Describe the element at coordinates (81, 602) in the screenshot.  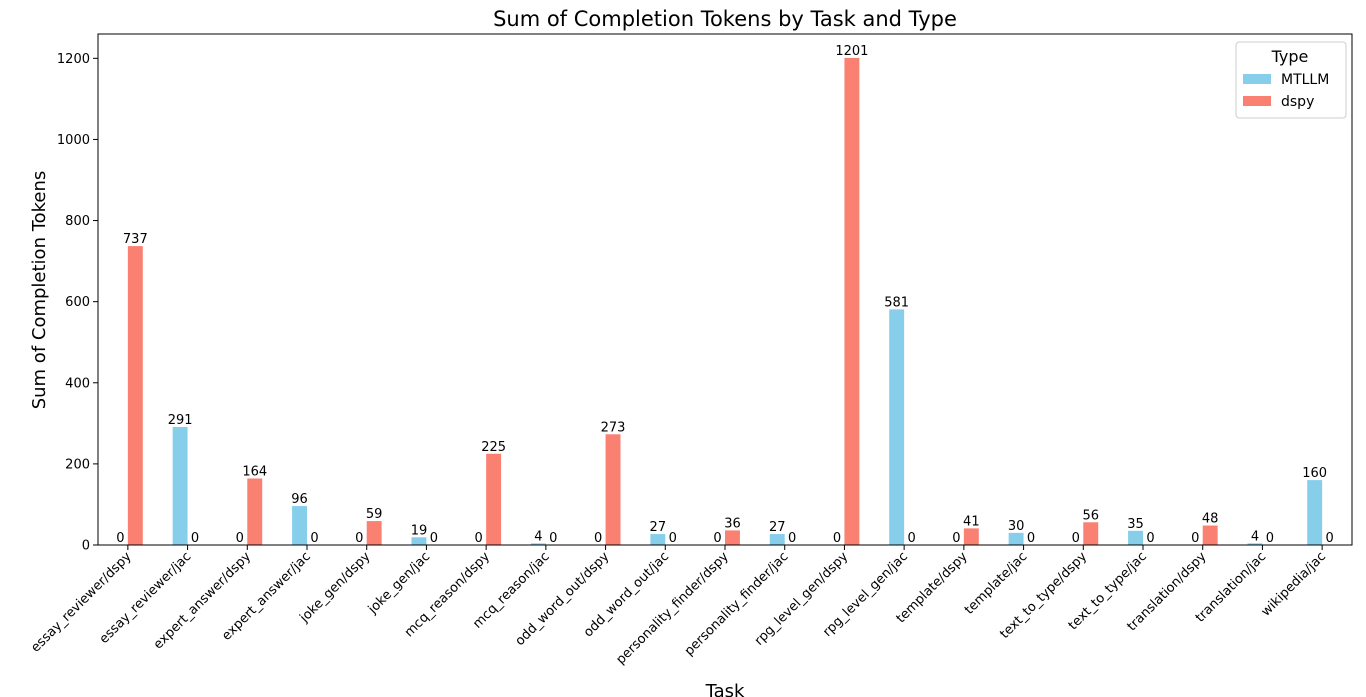
I see `x-tick-label: essay_reviewer/dspy` at that location.